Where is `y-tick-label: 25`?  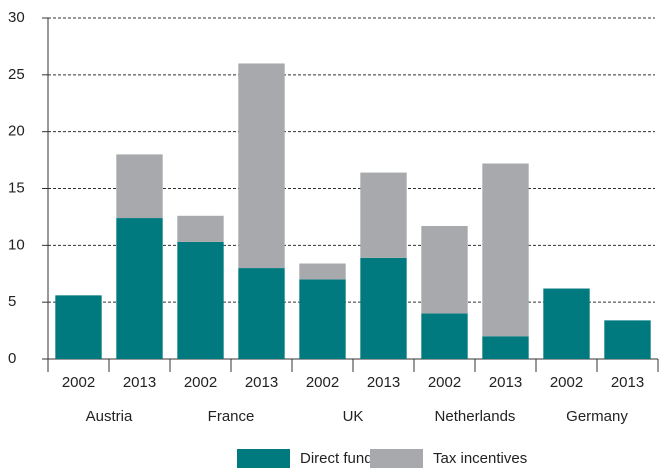 y-tick-label: 25 is located at coordinates (16, 74).